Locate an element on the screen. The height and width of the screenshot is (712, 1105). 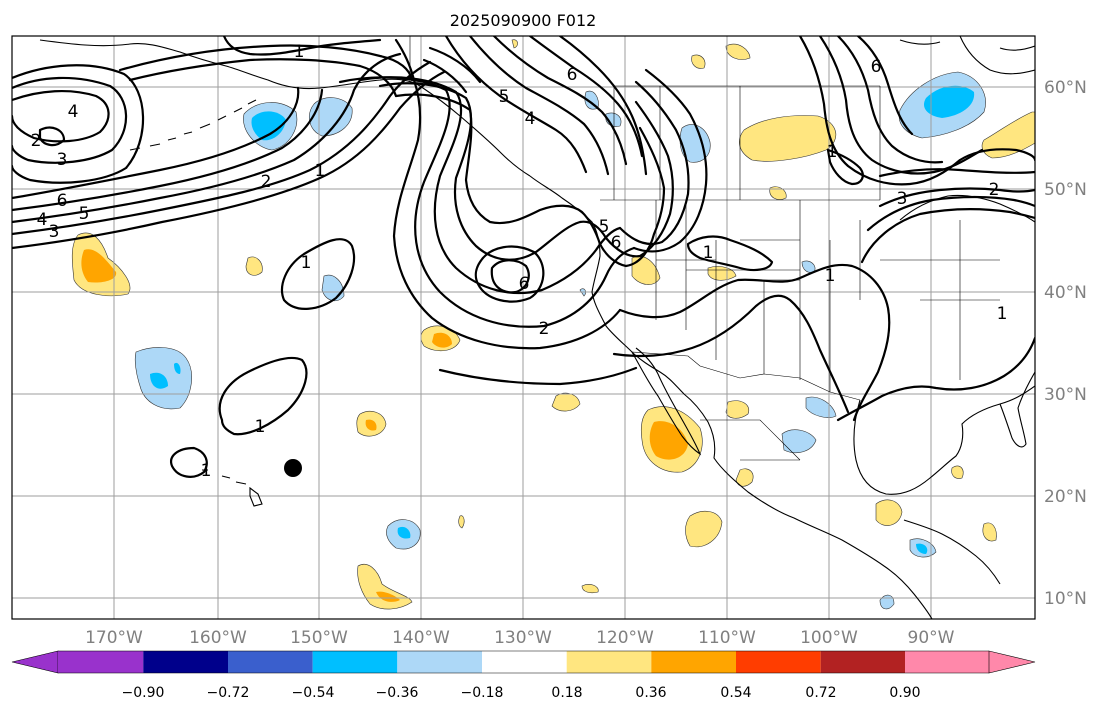
map-title: 2025090900 F012 is located at coordinates (523, 20).